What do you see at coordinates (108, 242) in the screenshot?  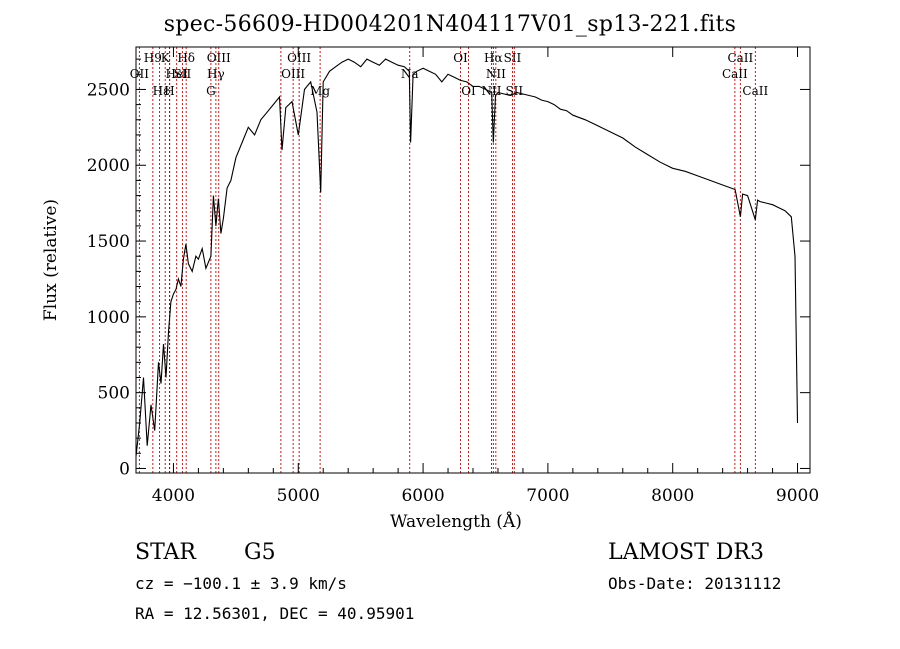 I see `y-tick-label-3: 1500` at bounding box center [108, 242].